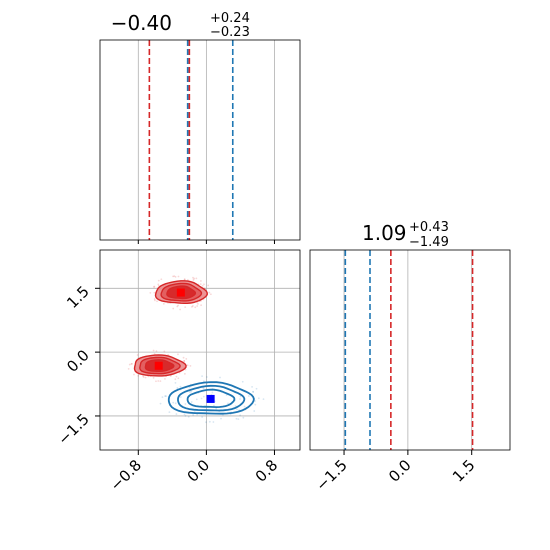  What do you see at coordinates (78, 361) in the screenshot?
I see `scatter-ytick-label-1: 0.0` at bounding box center [78, 361].